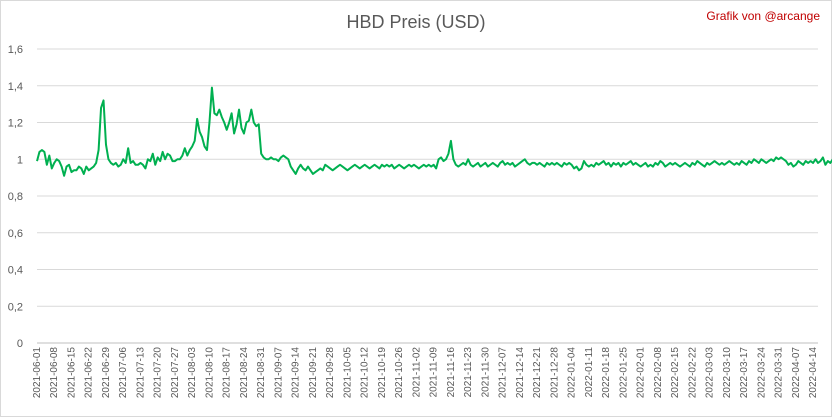 The image size is (832, 417). I want to click on x-tick-label: 2021-06-29, so click(106, 373).